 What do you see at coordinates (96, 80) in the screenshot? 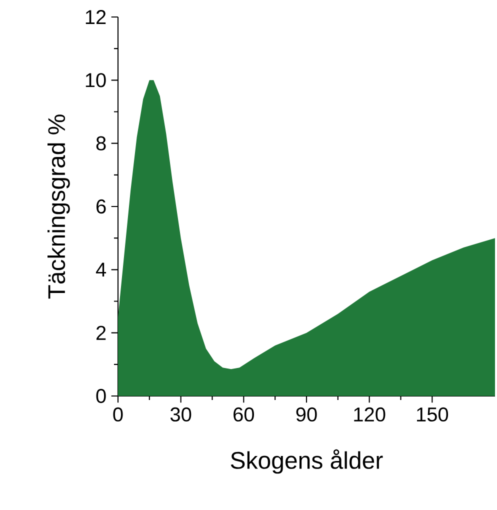
I see `y-tick-label: 10` at bounding box center [96, 80].